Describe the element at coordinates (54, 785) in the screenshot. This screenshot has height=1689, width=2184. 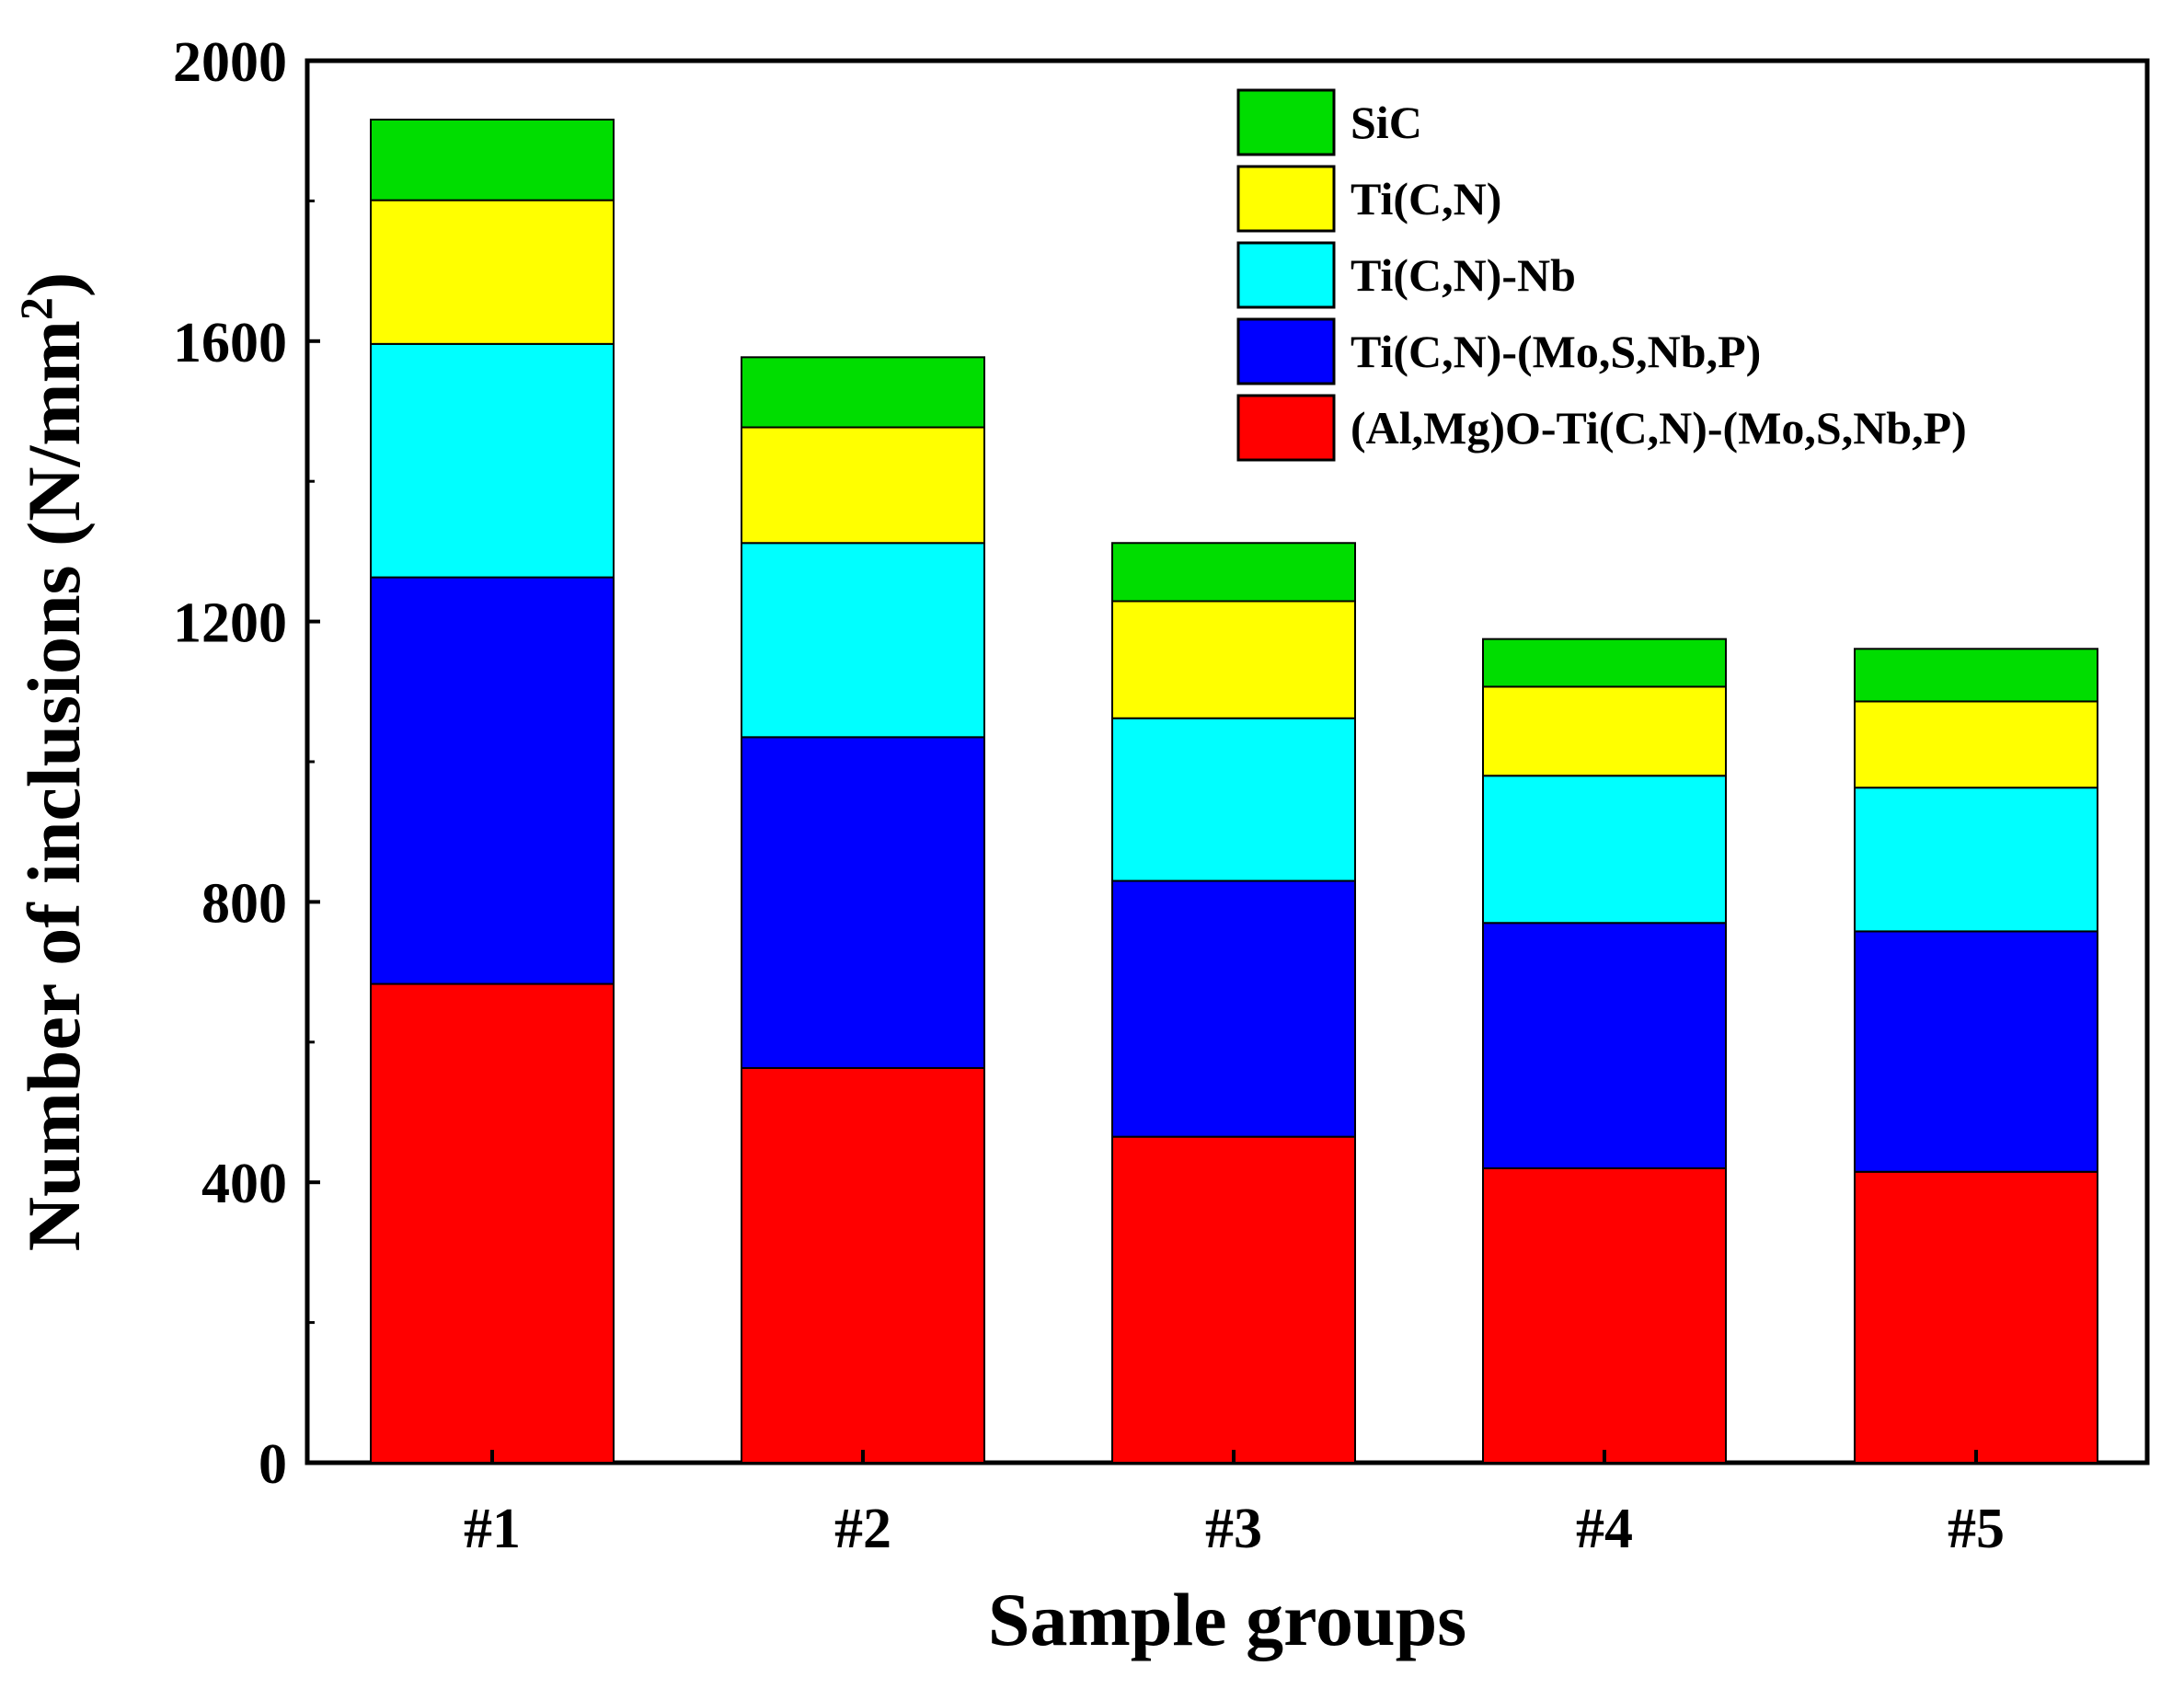
I see `y-axis-title-main: Number of inclusions (N/mm` at that location.